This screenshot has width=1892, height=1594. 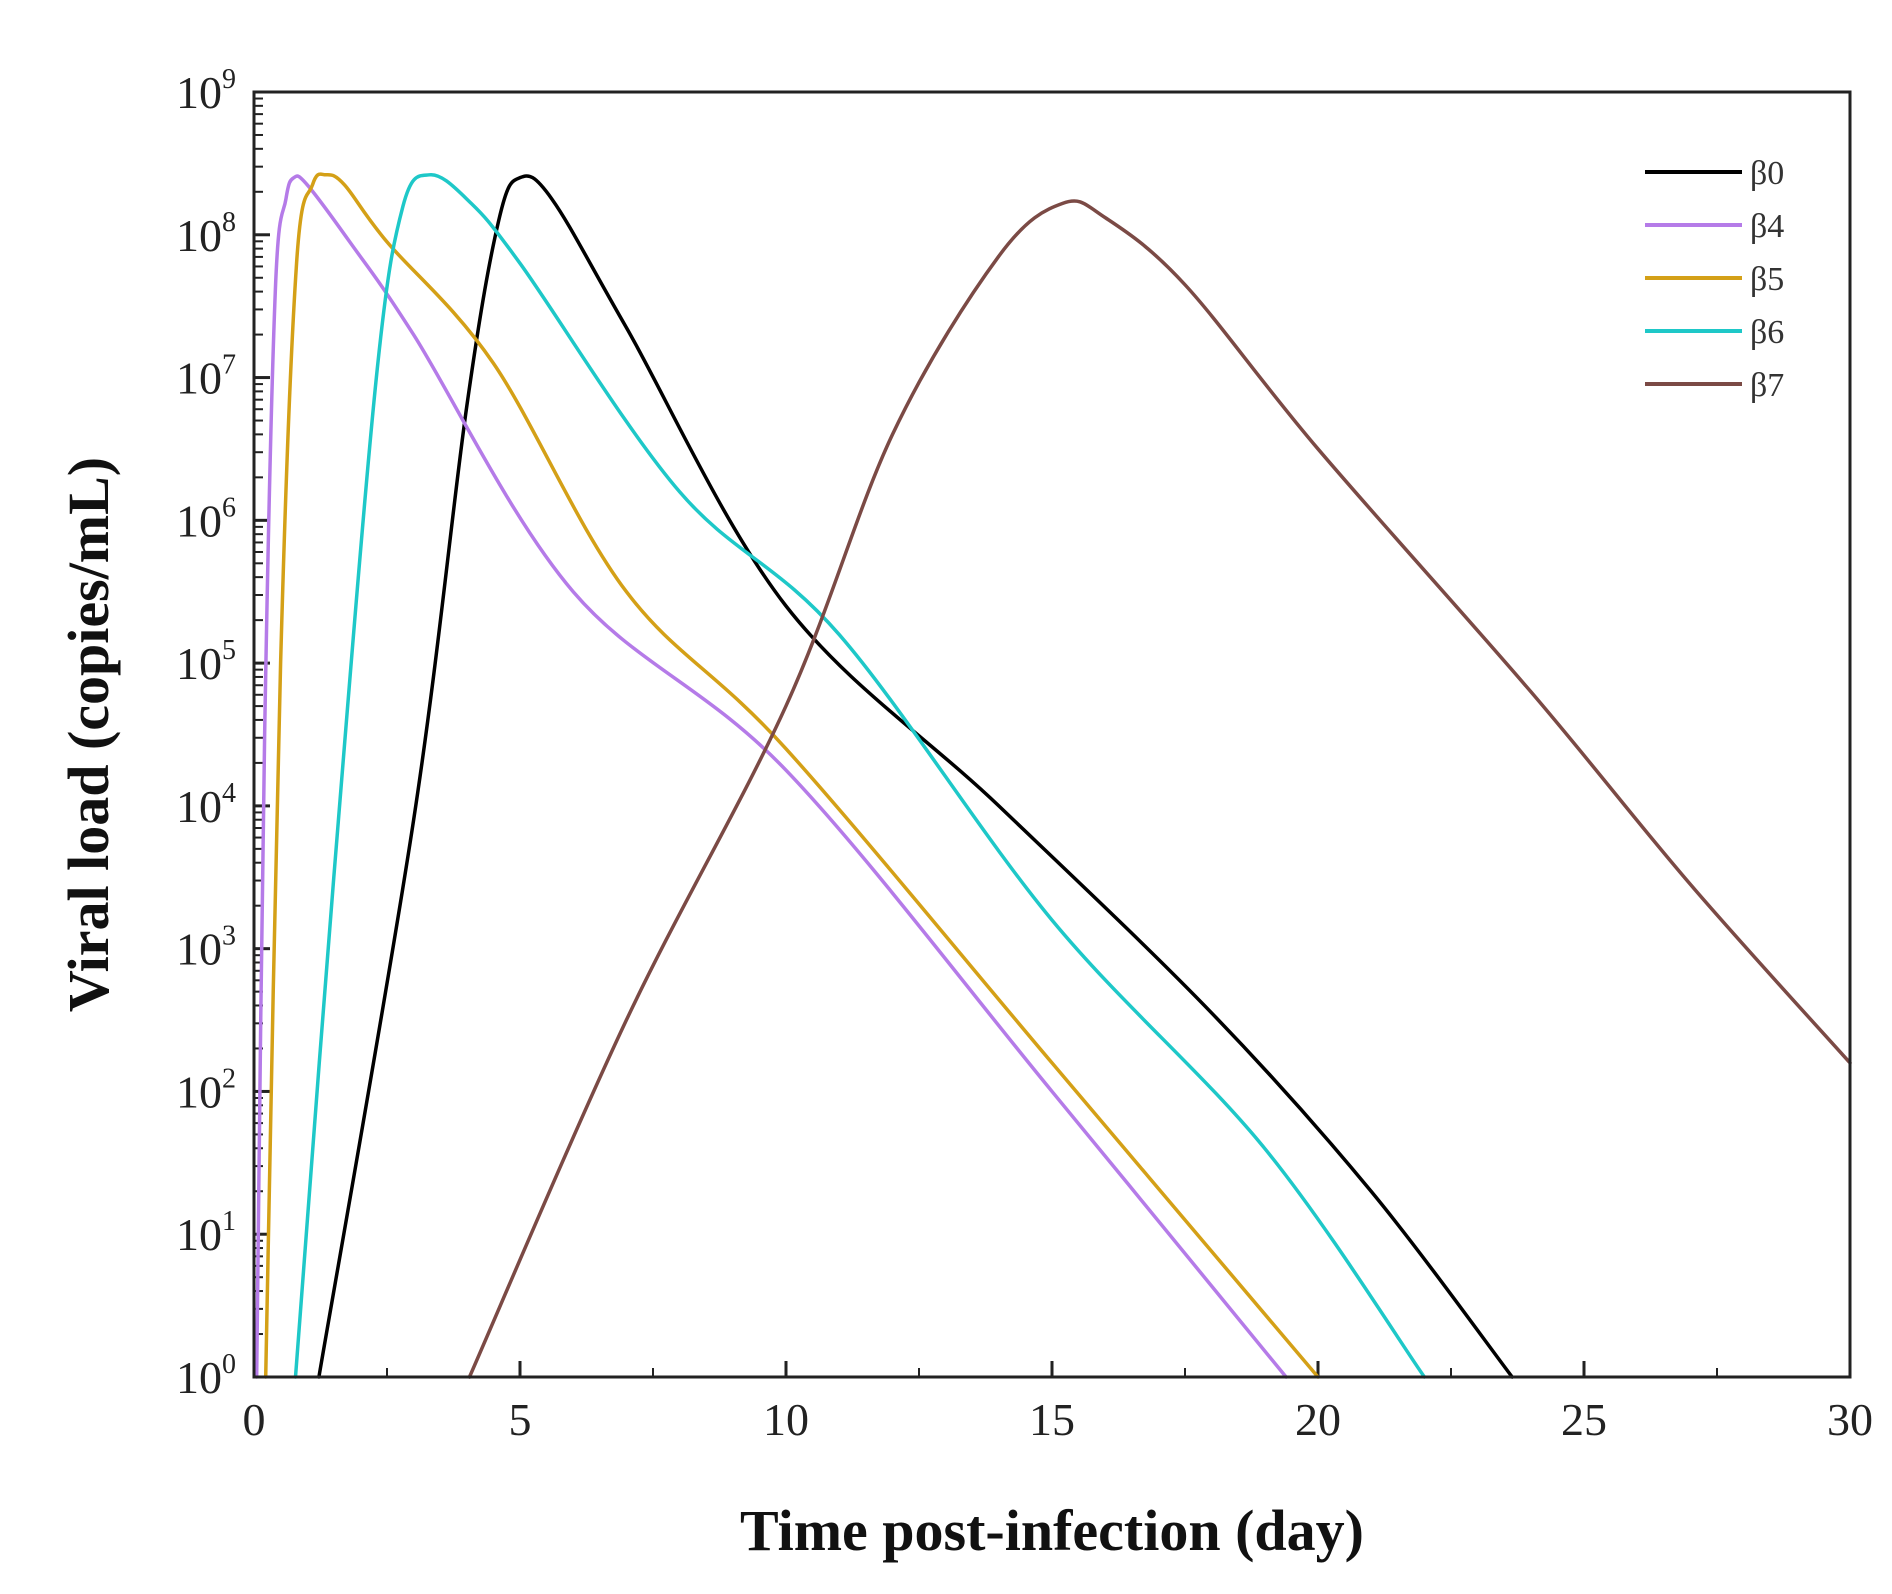 I want to click on x-tick-labels: 0 5 10 15 20 25 30, so click(x=1058, y=1419).